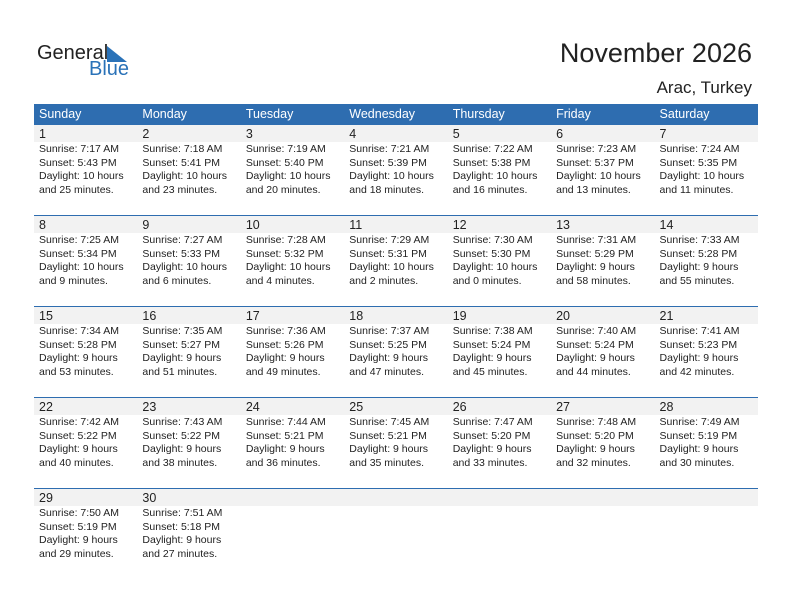 The image size is (792, 612). Describe the element at coordinates (491, 253) in the screenshot. I see `sunset-text: Sunset: 5:30 PM` at that location.